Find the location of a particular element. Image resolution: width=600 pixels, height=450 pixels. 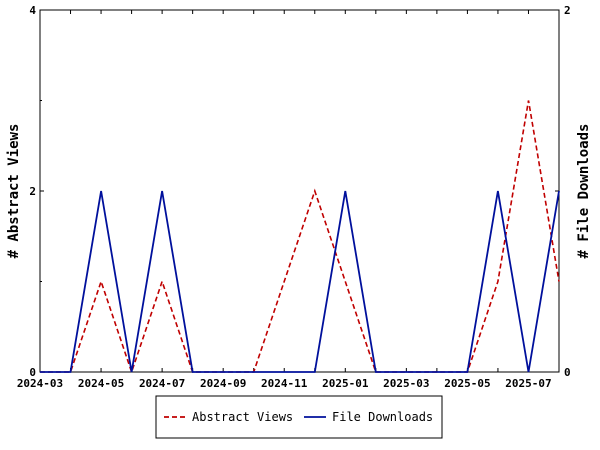

x-tick-label: 2025-03 is located at coordinates (406, 383).